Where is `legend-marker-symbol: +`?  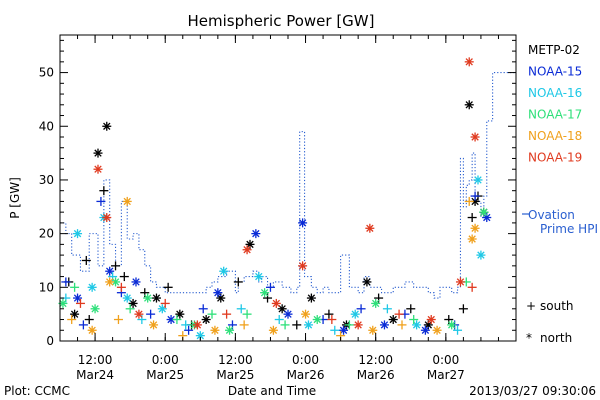
legend-marker-symbol: + is located at coordinates (531, 306).